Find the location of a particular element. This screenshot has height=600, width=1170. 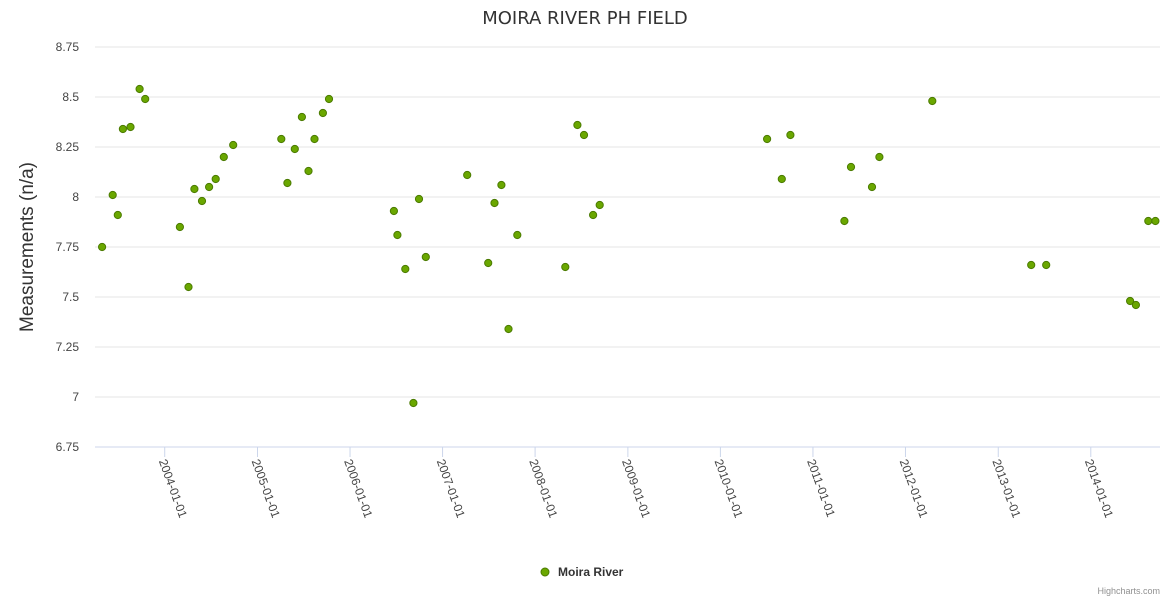

y-tick-label: 6.75 is located at coordinates (68, 447).